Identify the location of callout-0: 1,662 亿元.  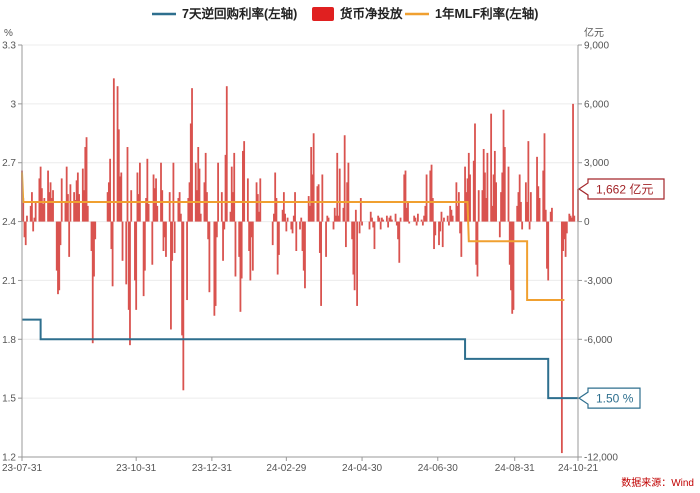
(621, 189).